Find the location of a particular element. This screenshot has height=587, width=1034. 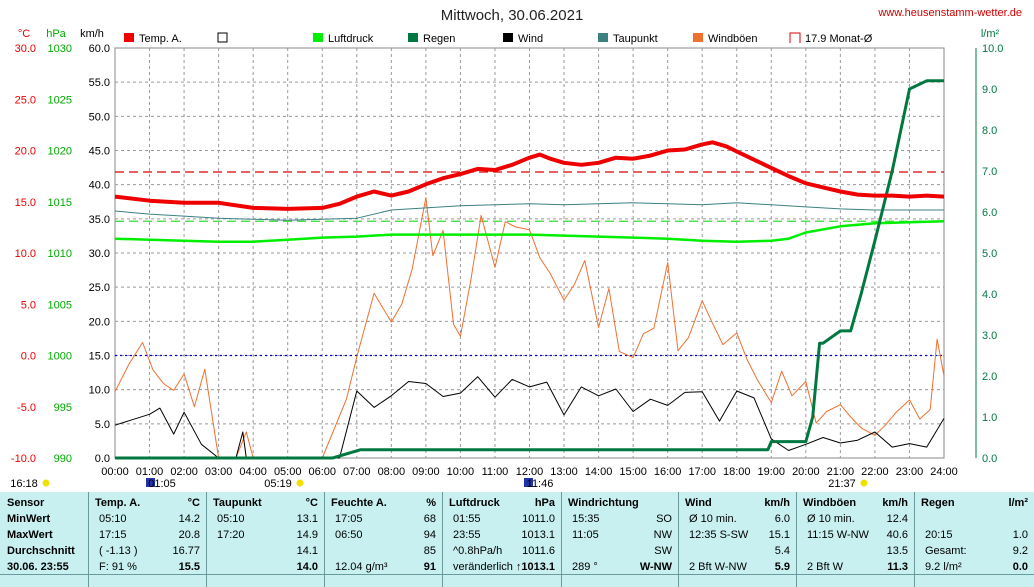

stat-detail: veränderlich is located at coordinates (483, 567).